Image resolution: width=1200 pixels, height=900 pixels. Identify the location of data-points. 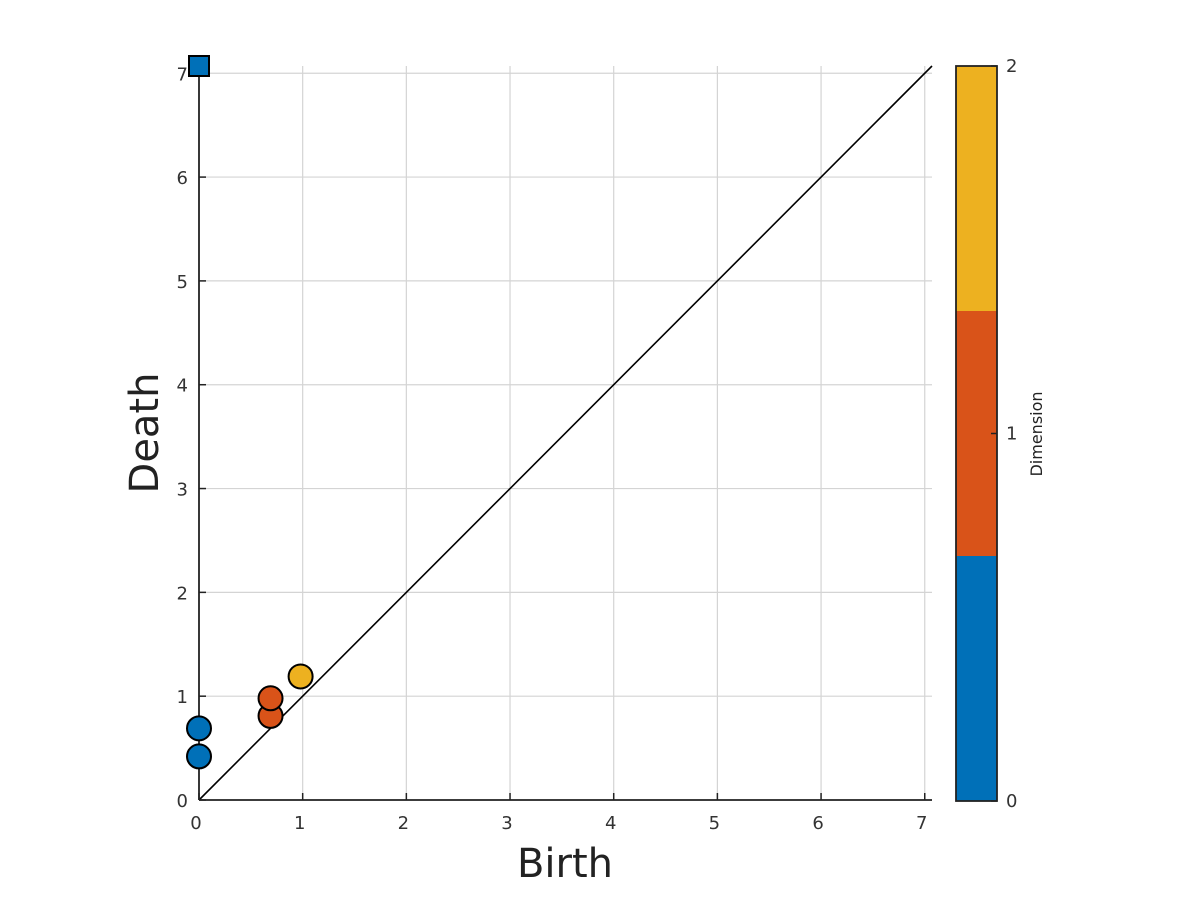
(250, 412).